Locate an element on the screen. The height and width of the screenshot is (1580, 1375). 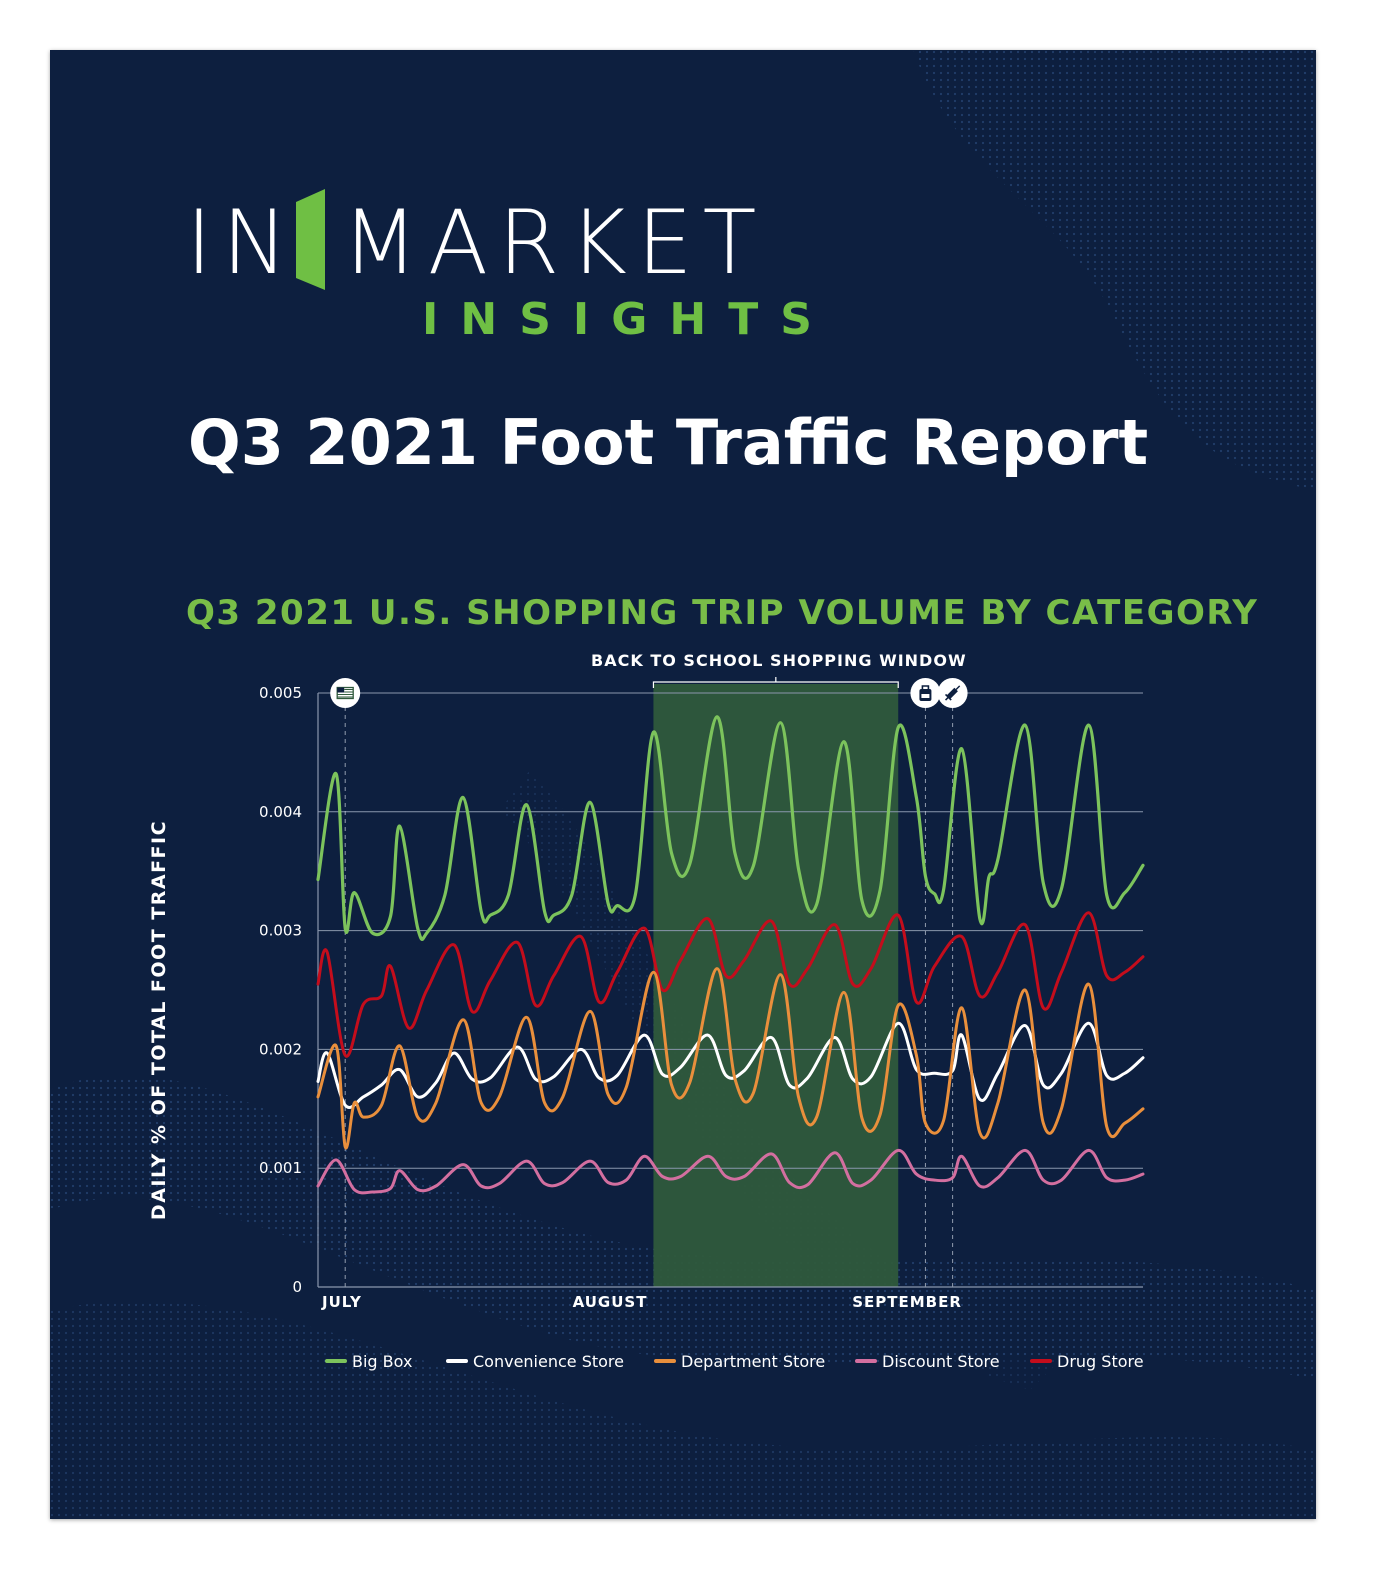
inmarket-logo: IN MARKET INSIGHTS is located at coordinates (510, 267).